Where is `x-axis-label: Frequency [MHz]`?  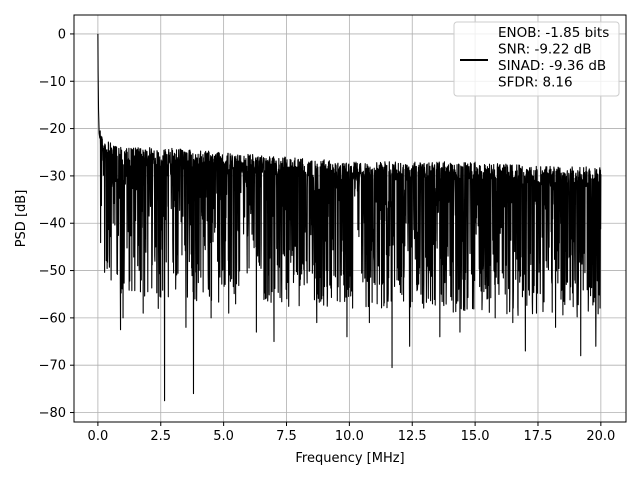 x-axis-label: Frequency [MHz] is located at coordinates (349, 458).